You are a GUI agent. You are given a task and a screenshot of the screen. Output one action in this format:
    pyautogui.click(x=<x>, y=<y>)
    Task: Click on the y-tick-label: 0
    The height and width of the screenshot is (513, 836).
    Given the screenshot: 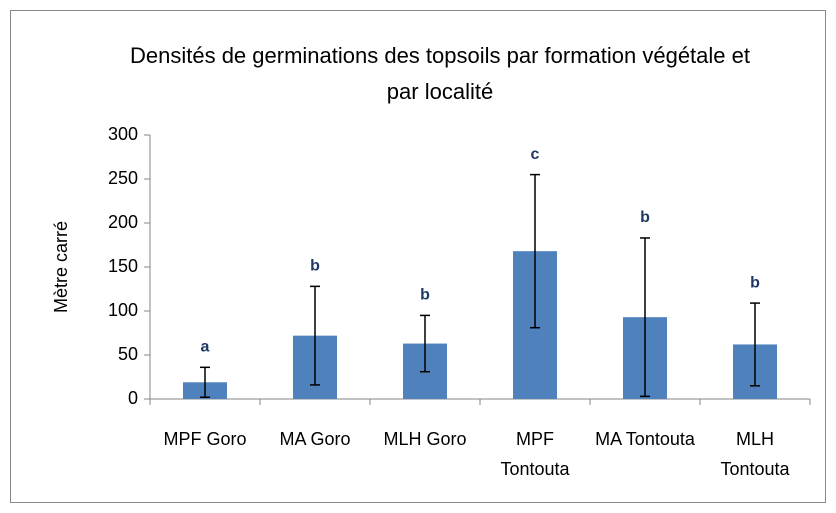 What is the action you would take?
    pyautogui.click(x=133, y=398)
    